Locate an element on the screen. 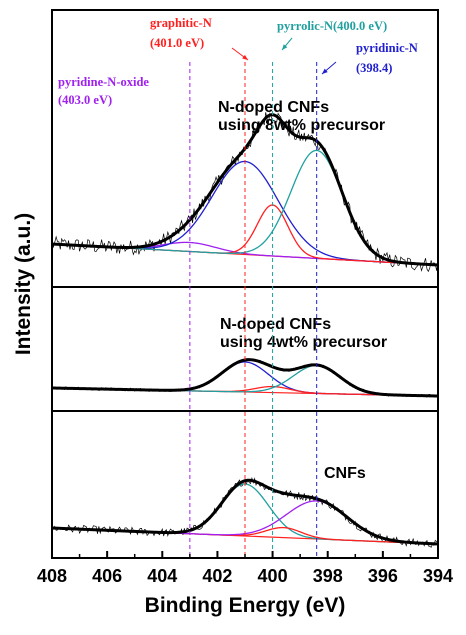 Image resolution: width=466 pixels, height=635 pixels. ref-label-pyridinic-N: (398.4) is located at coordinates (374, 68).